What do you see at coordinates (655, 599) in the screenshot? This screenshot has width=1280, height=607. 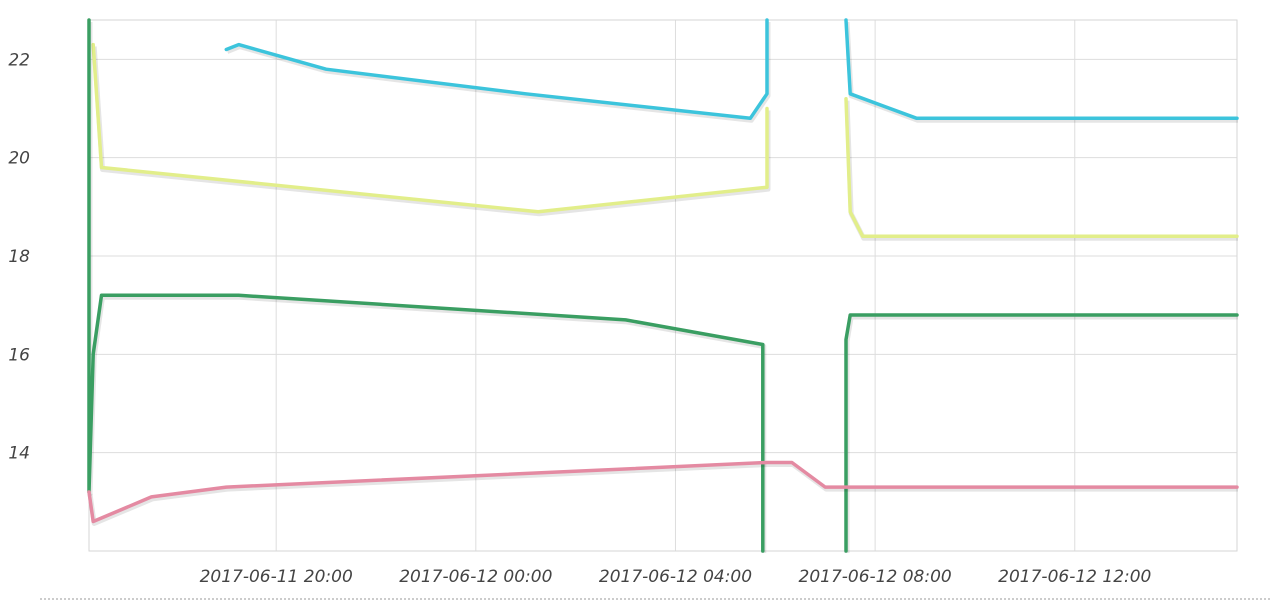 I see `bottom-divider` at bounding box center [655, 599].